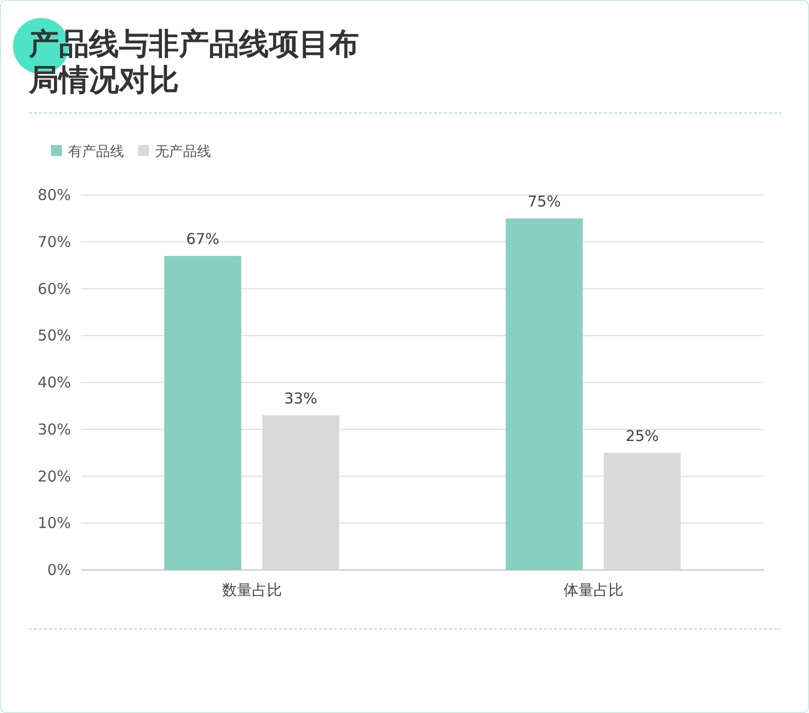  I want to click on y-tick-label: 30%, so click(54, 429).